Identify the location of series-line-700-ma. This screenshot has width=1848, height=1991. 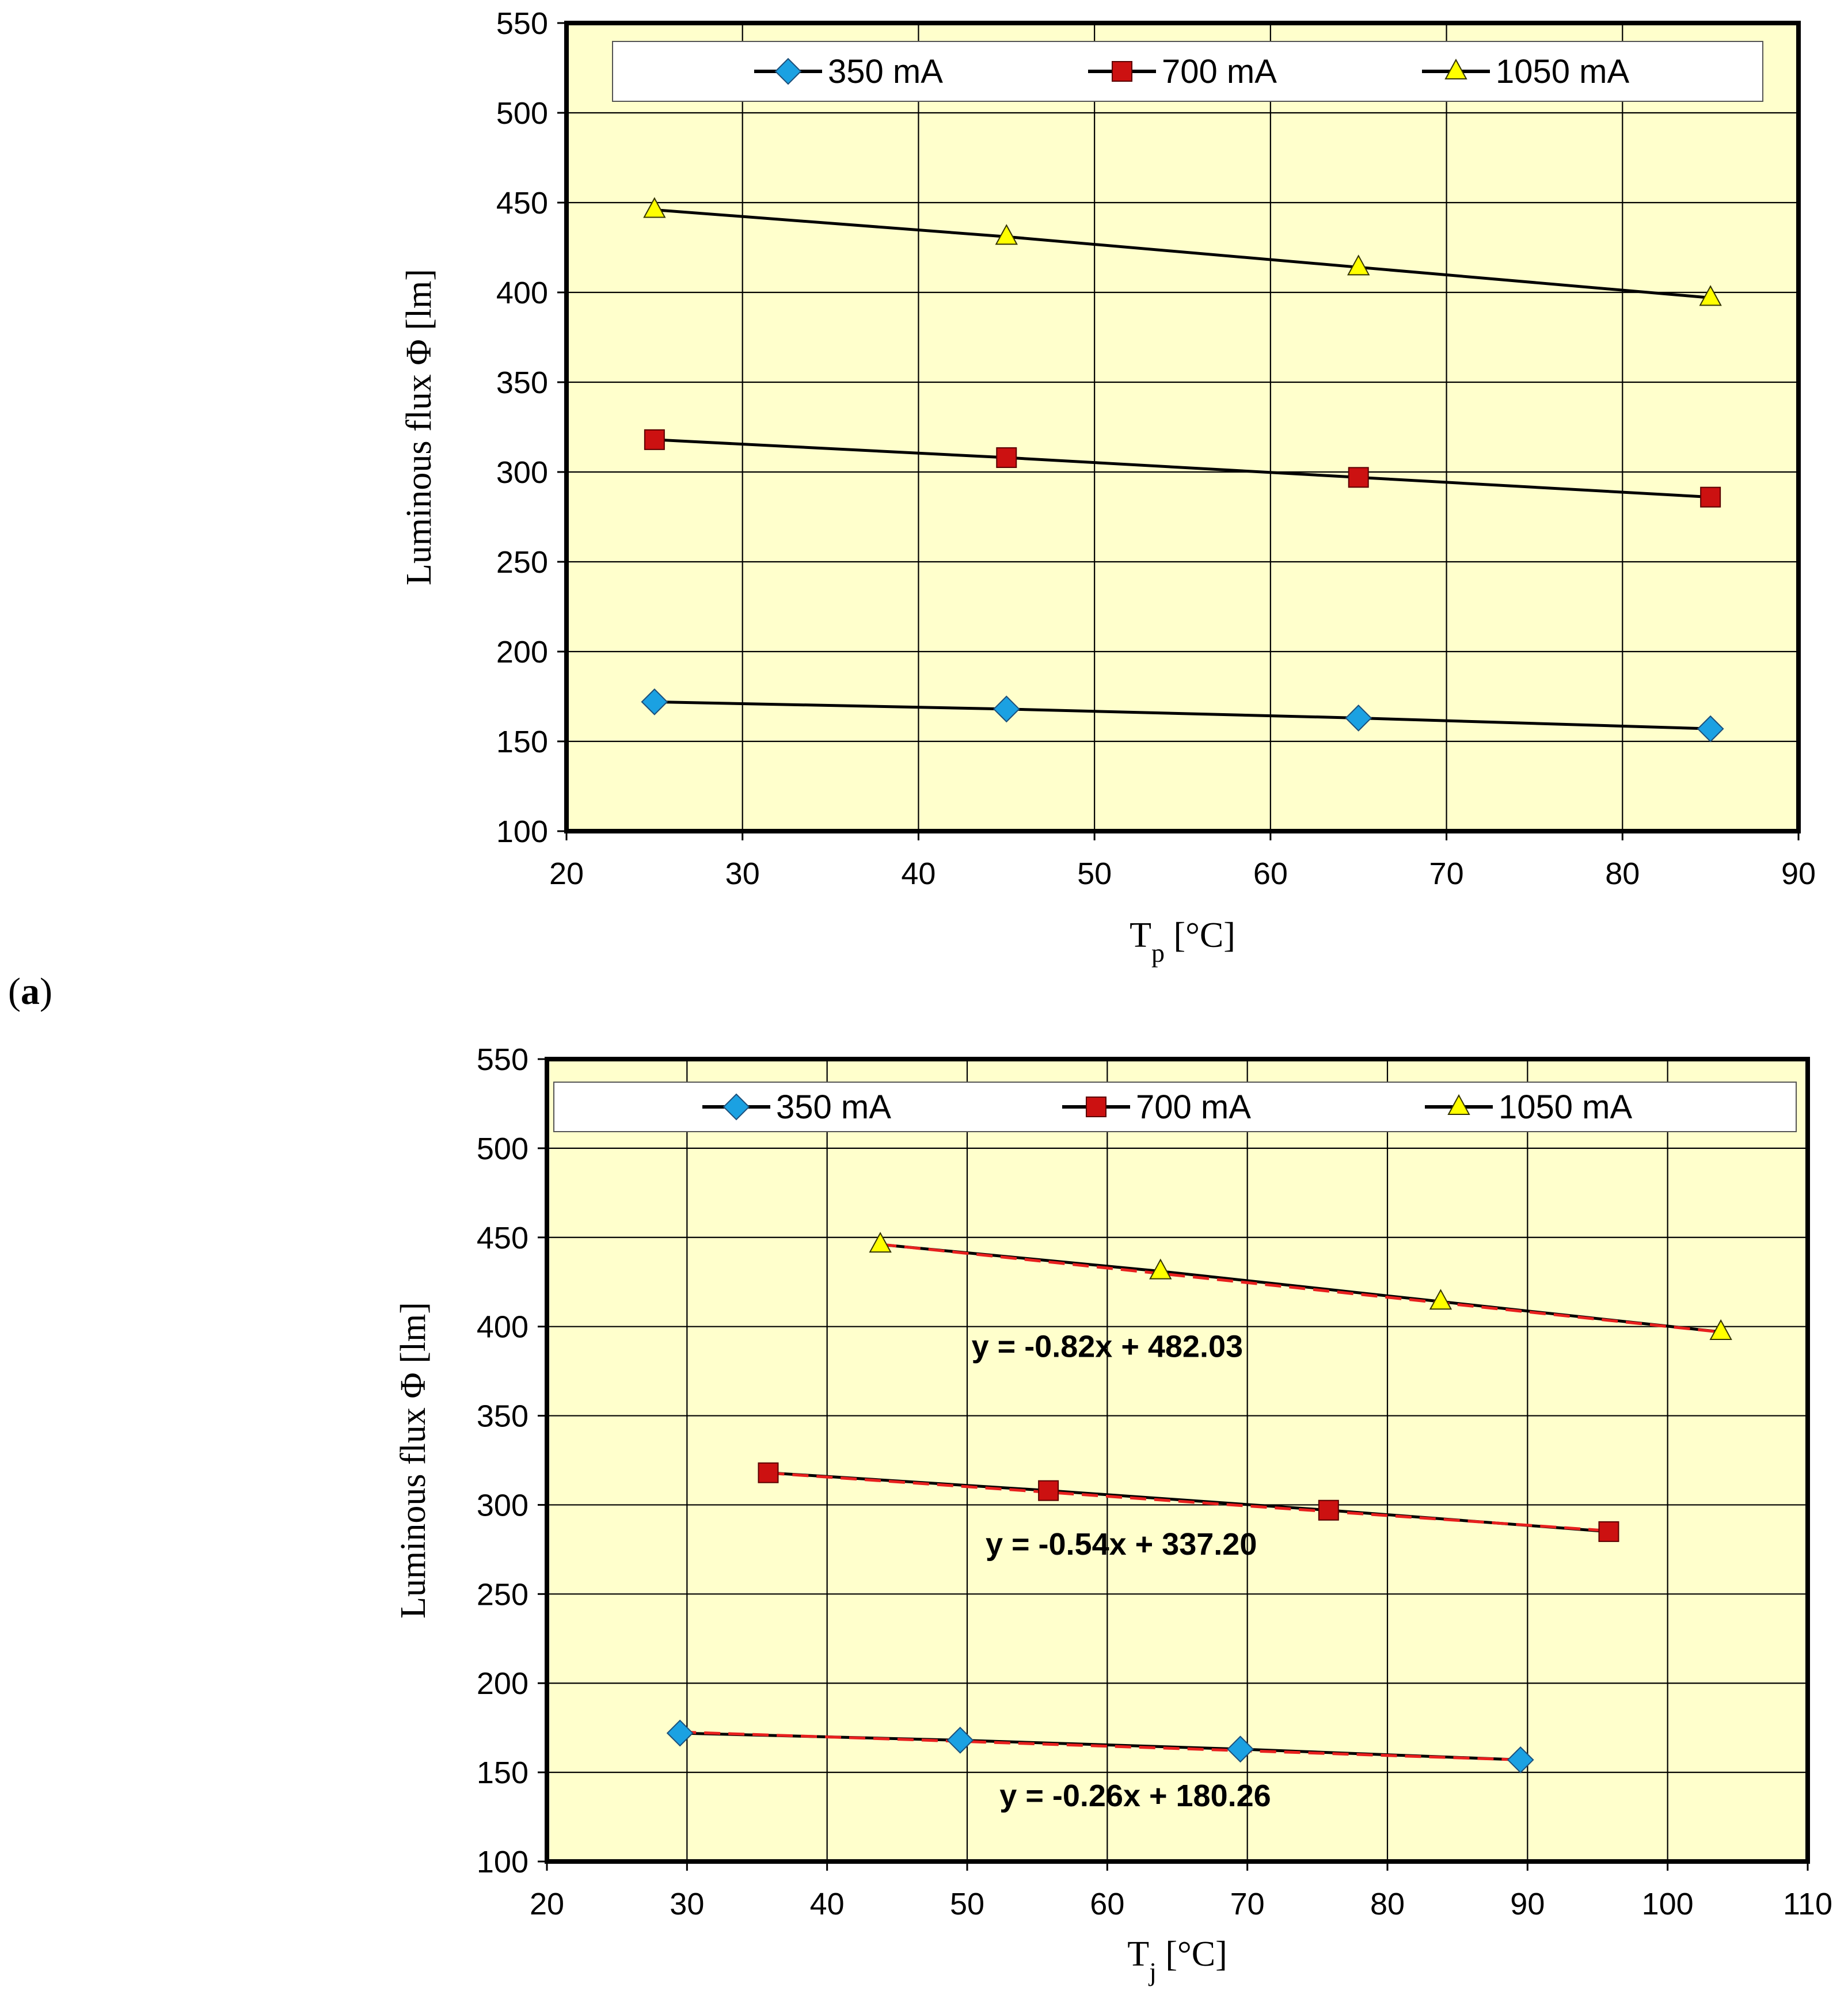
(1183, 468).